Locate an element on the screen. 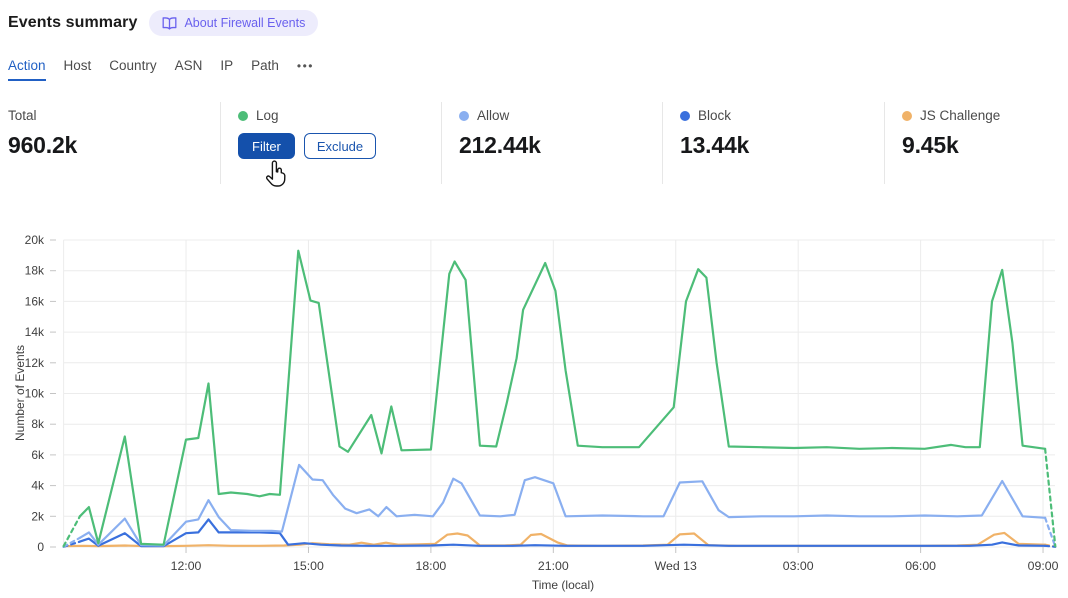 Image resolution: width=1068 pixels, height=598 pixels. x-tick-label: 06:00 is located at coordinates (920, 566).